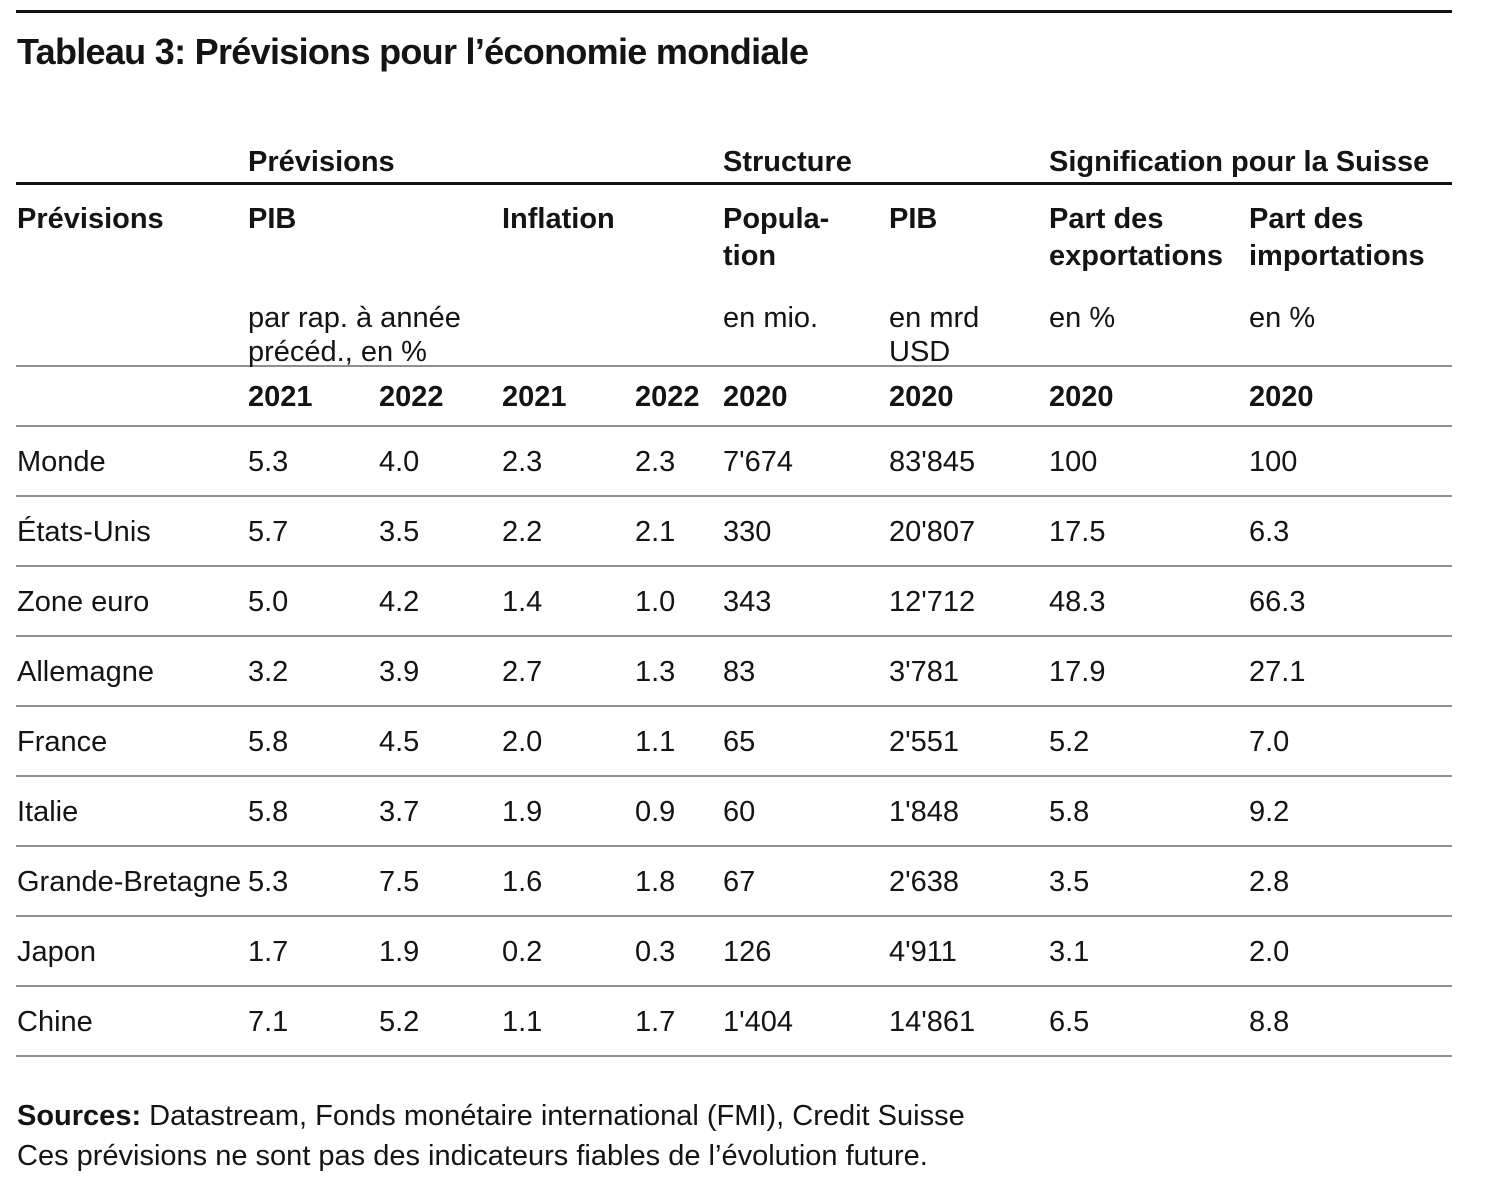  Describe the element at coordinates (1269, 1022) in the screenshot. I see `table-cell: 8.8` at that location.